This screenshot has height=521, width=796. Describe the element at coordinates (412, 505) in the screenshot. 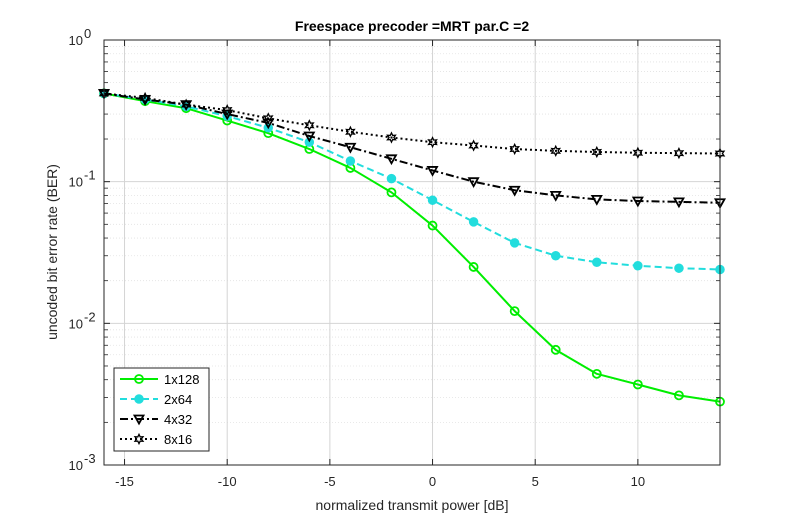

I see `x-axis-label: normalized transmit power [dB]` at that location.